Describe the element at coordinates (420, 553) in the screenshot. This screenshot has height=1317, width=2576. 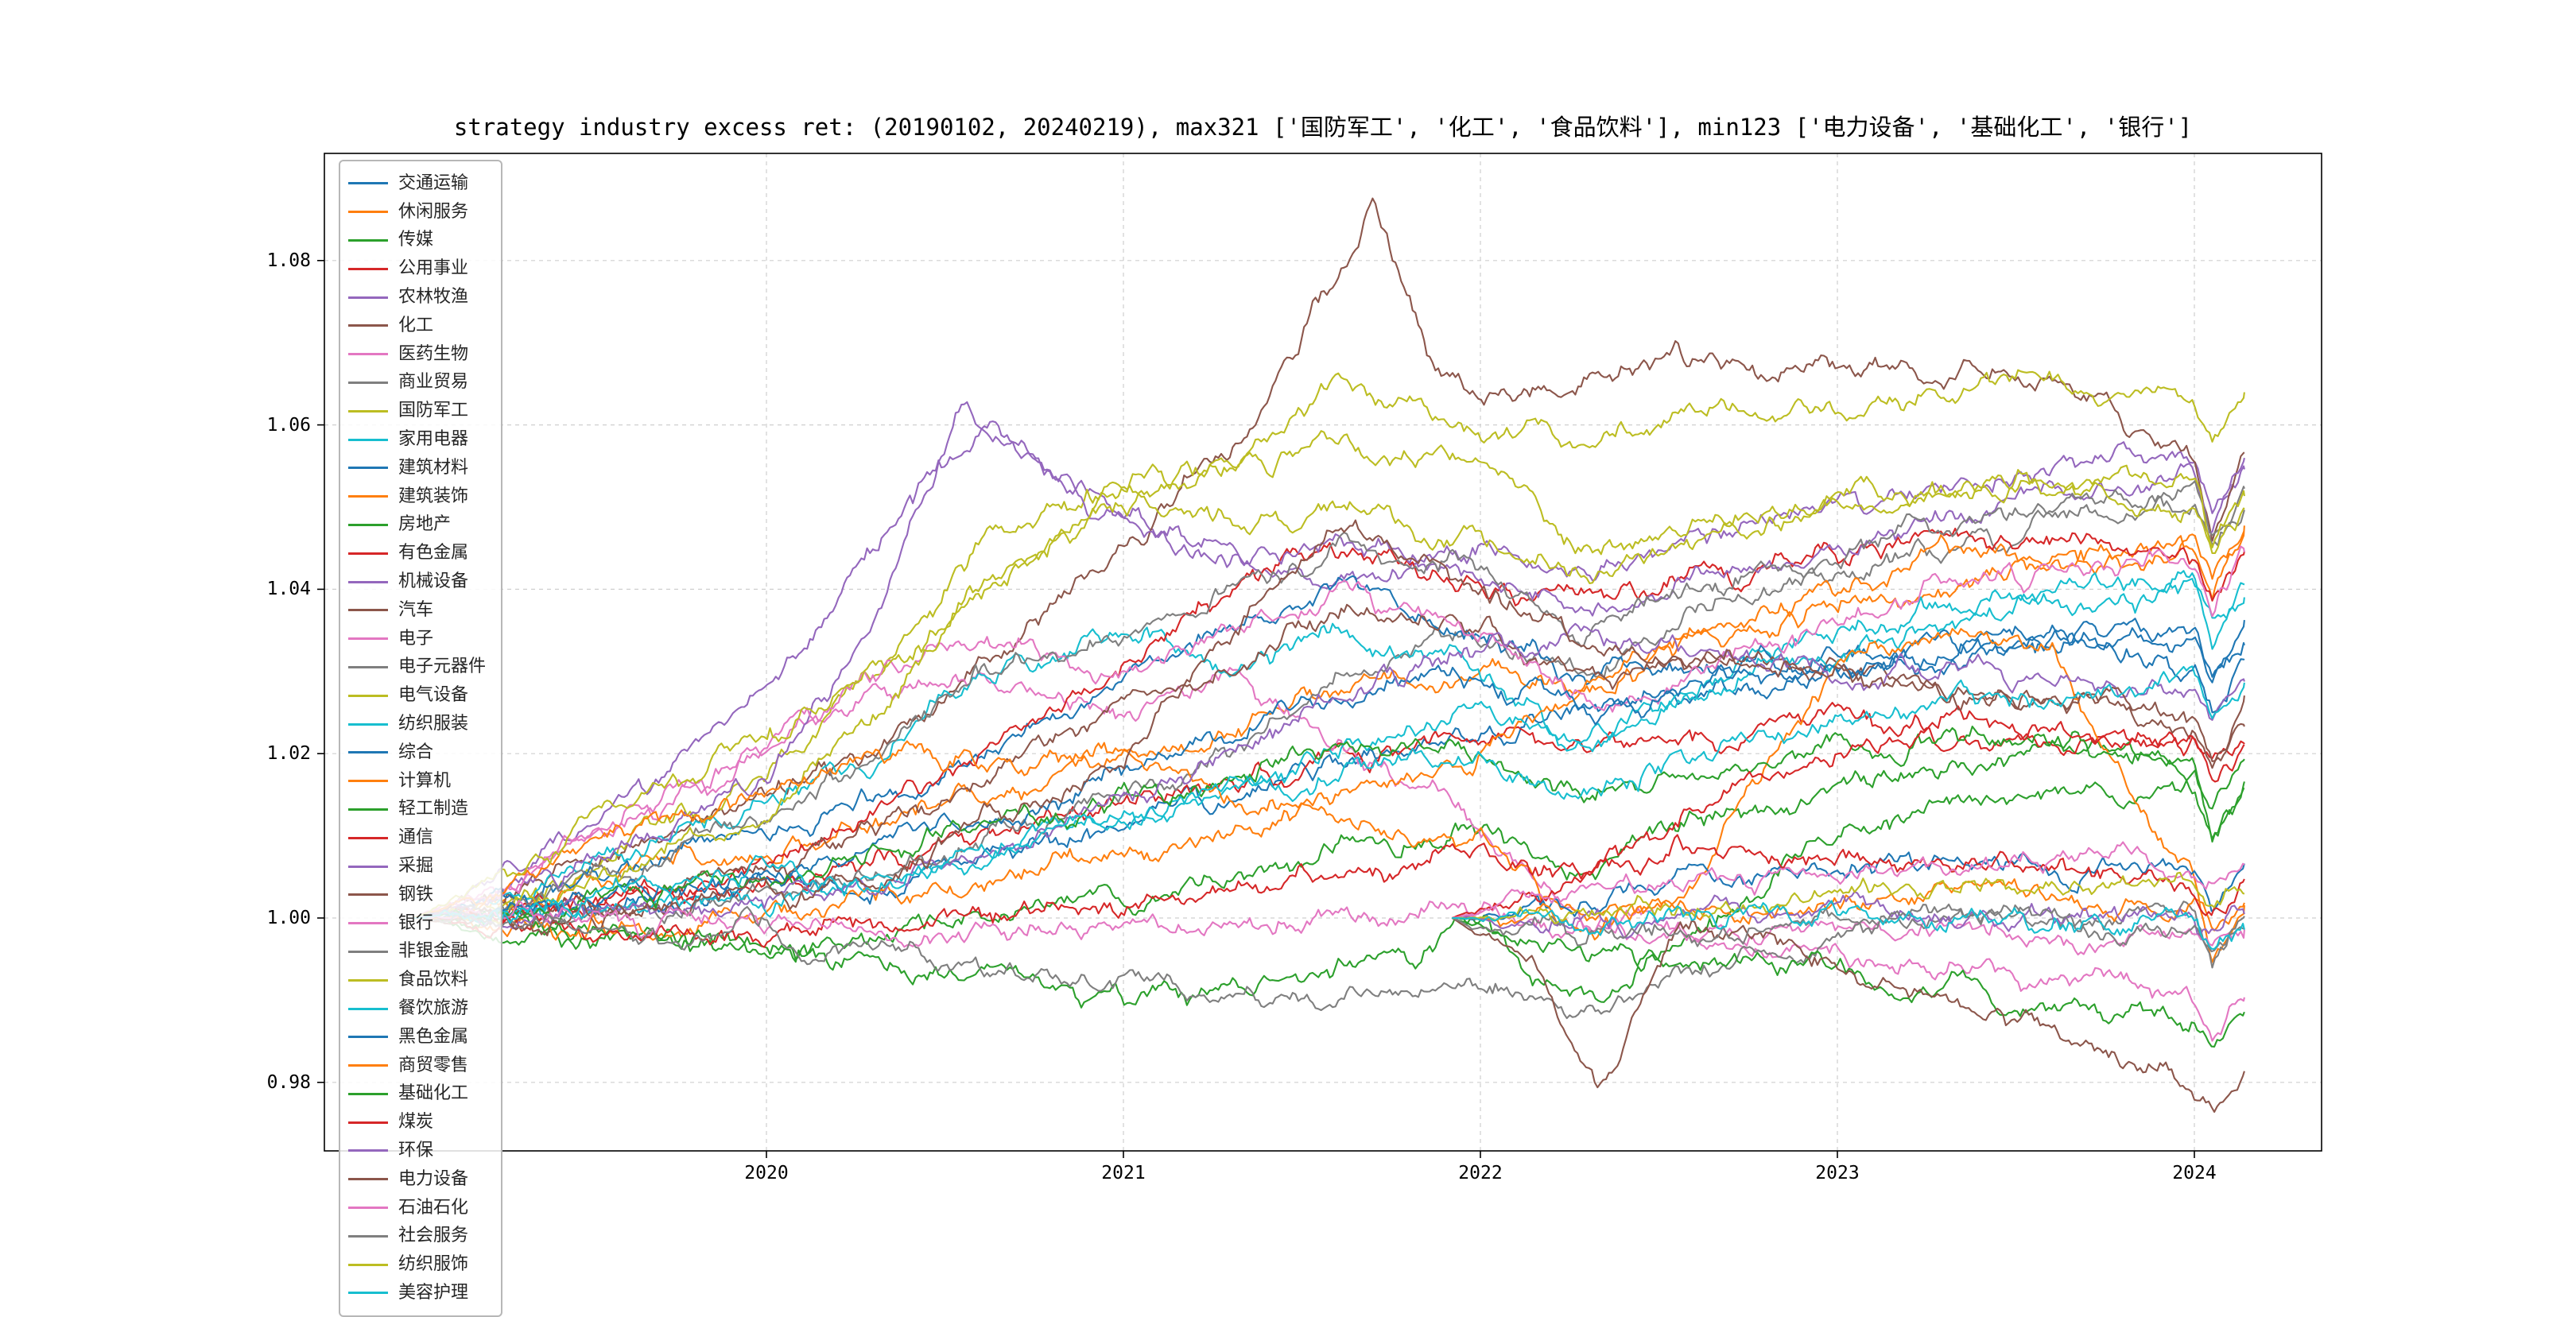
I see `legend-item: 有色金属` at that location.